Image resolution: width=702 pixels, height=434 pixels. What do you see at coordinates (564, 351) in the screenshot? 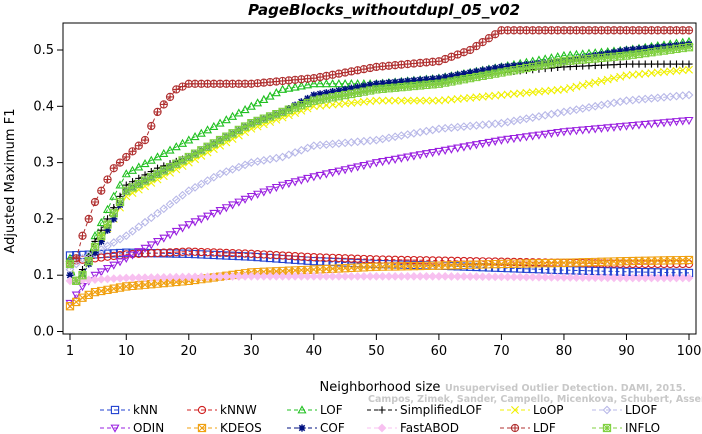
I see `x-tick-label: 80` at bounding box center [564, 351].